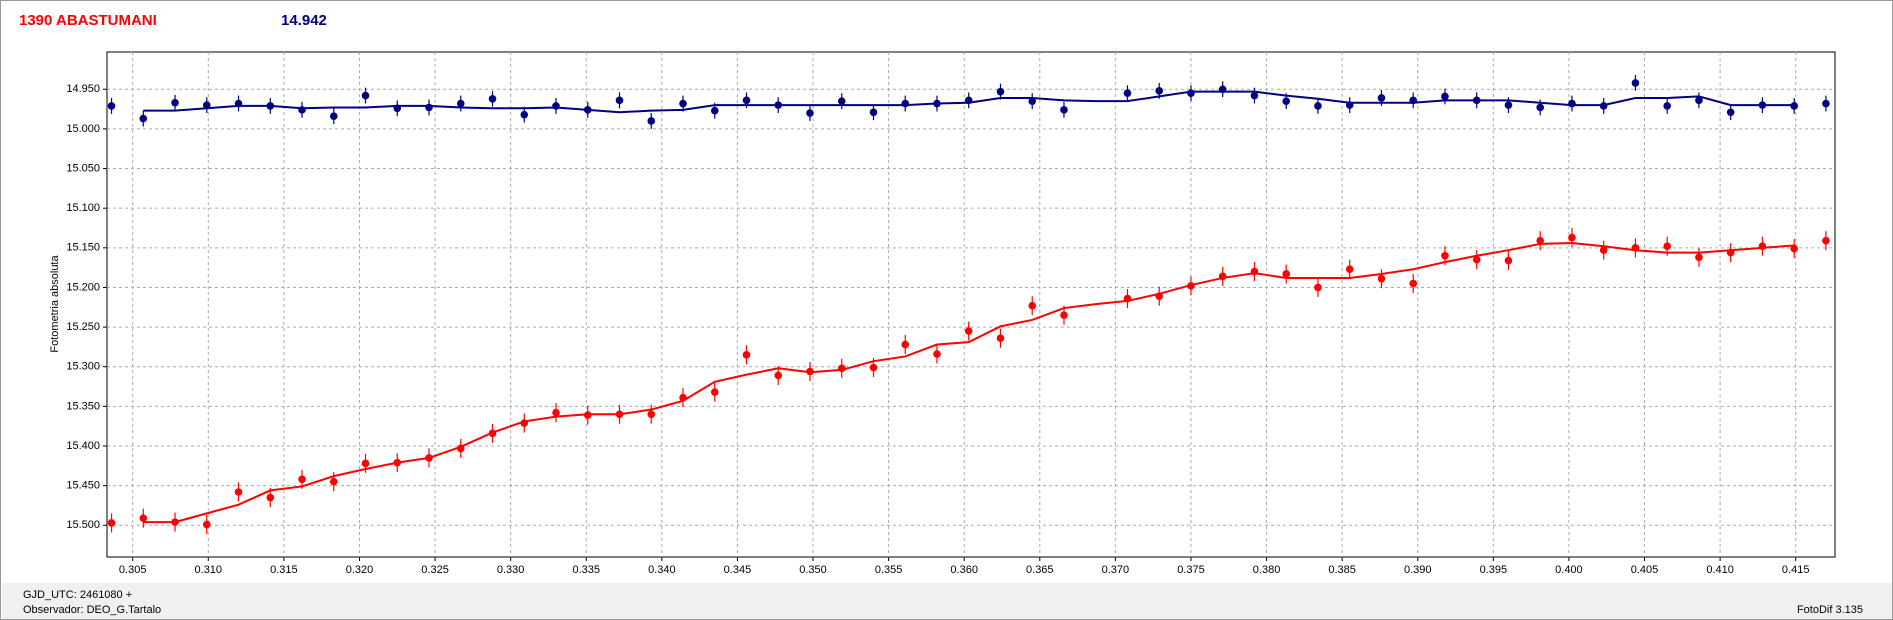  What do you see at coordinates (1191, 570) in the screenshot?
I see `x-tick-label: 0.375` at bounding box center [1191, 570].